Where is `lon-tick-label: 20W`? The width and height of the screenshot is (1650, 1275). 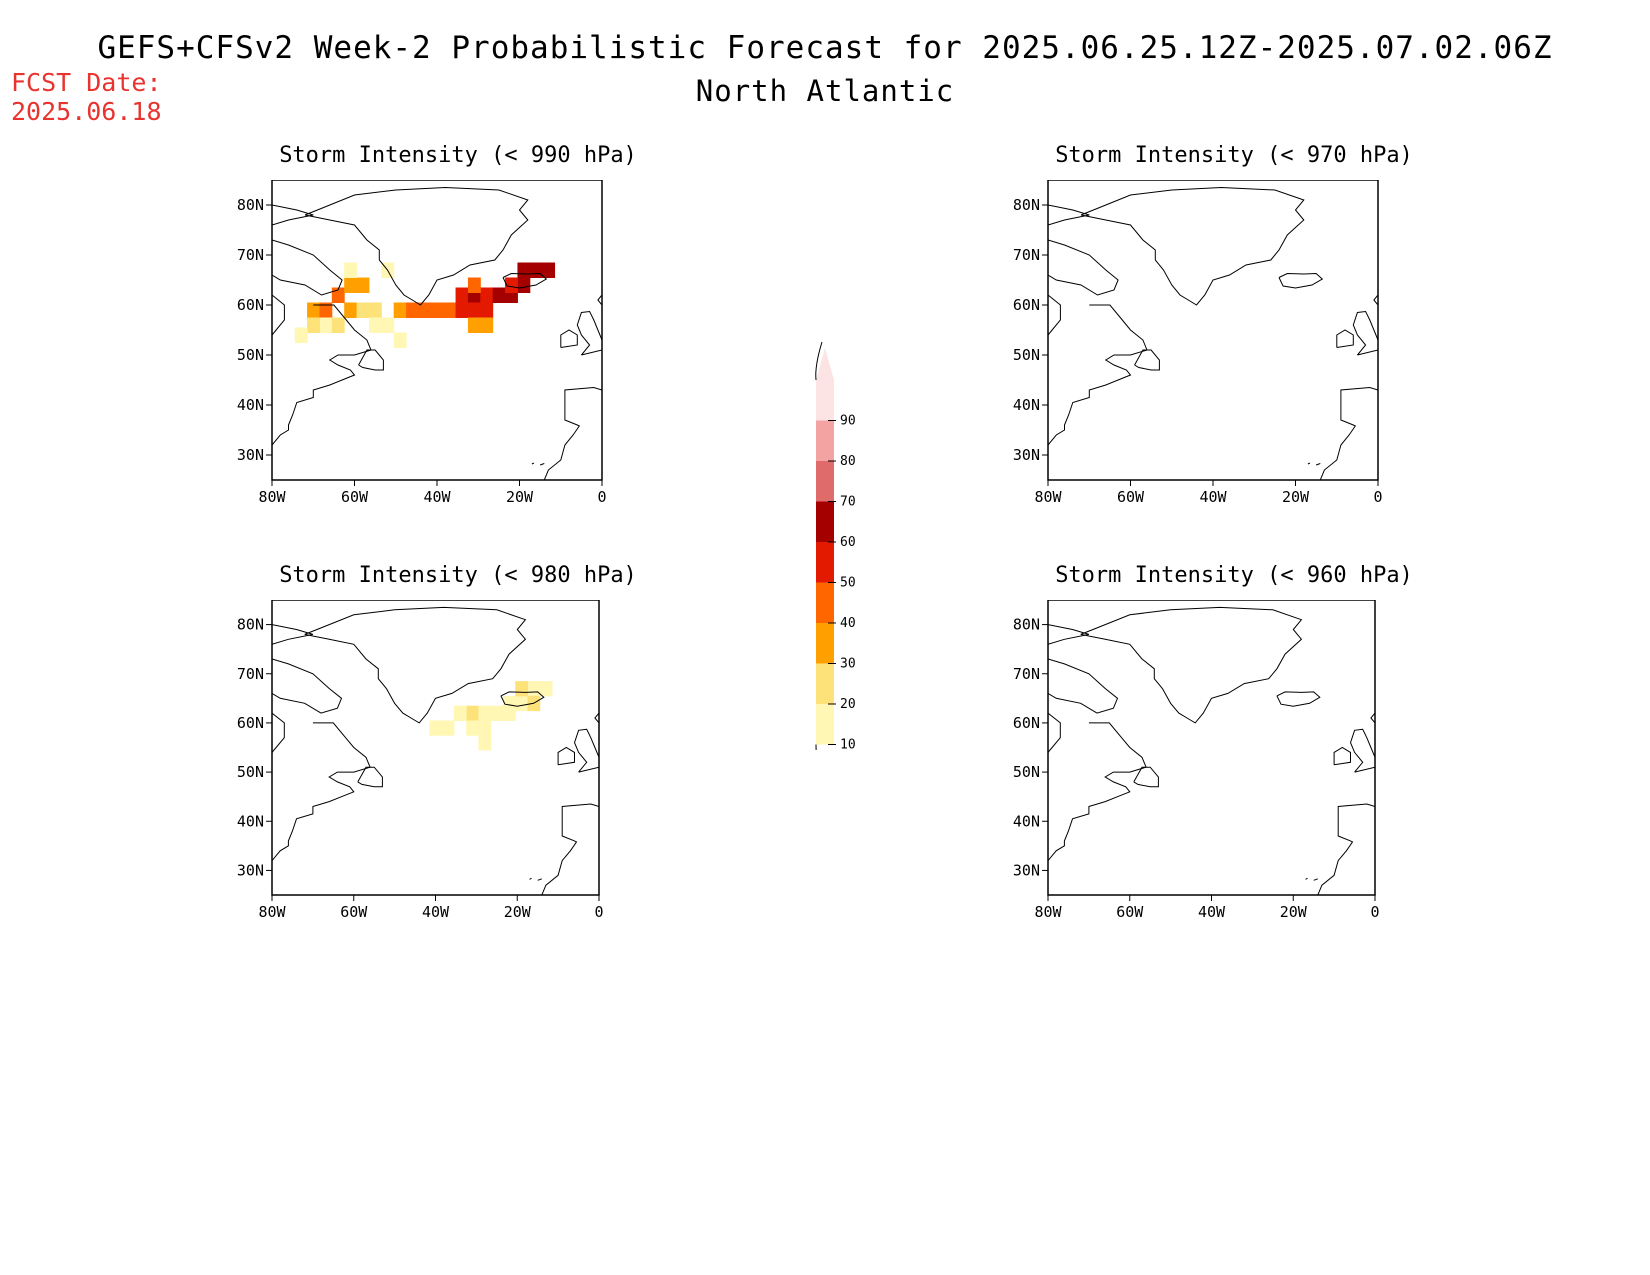
lon-tick-label: 20W is located at coordinates (518, 912).